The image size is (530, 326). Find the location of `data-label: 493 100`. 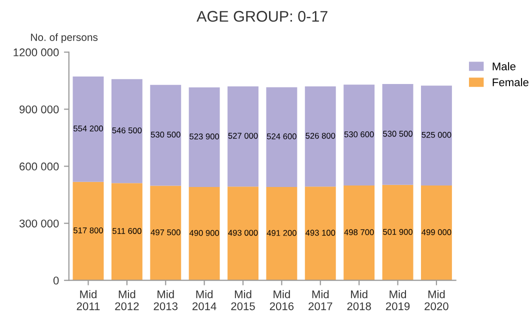

data-label: 493 100 is located at coordinates (321, 233).